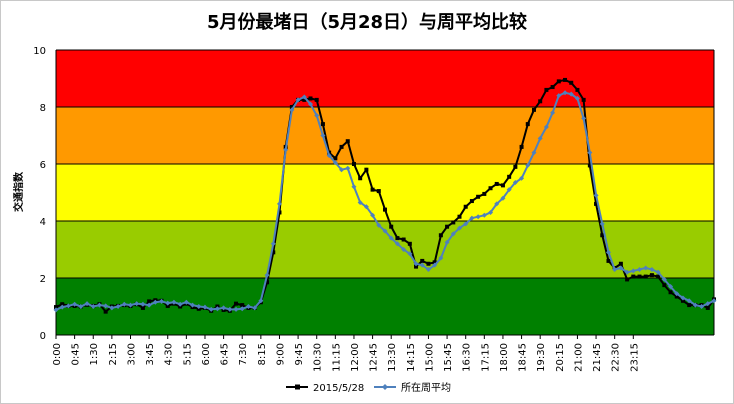 The width and height of the screenshot is (734, 404). What do you see at coordinates (43, 279) in the screenshot?
I see `y-tick-label: 2` at bounding box center [43, 279].